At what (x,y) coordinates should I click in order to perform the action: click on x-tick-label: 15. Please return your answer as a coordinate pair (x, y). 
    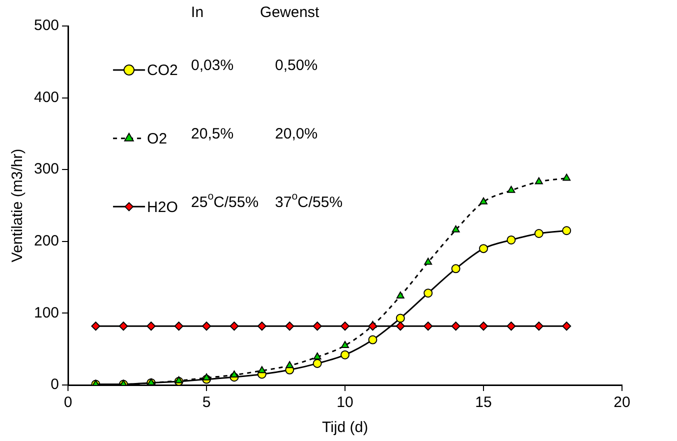
    Looking at the image, I should click on (483, 403).